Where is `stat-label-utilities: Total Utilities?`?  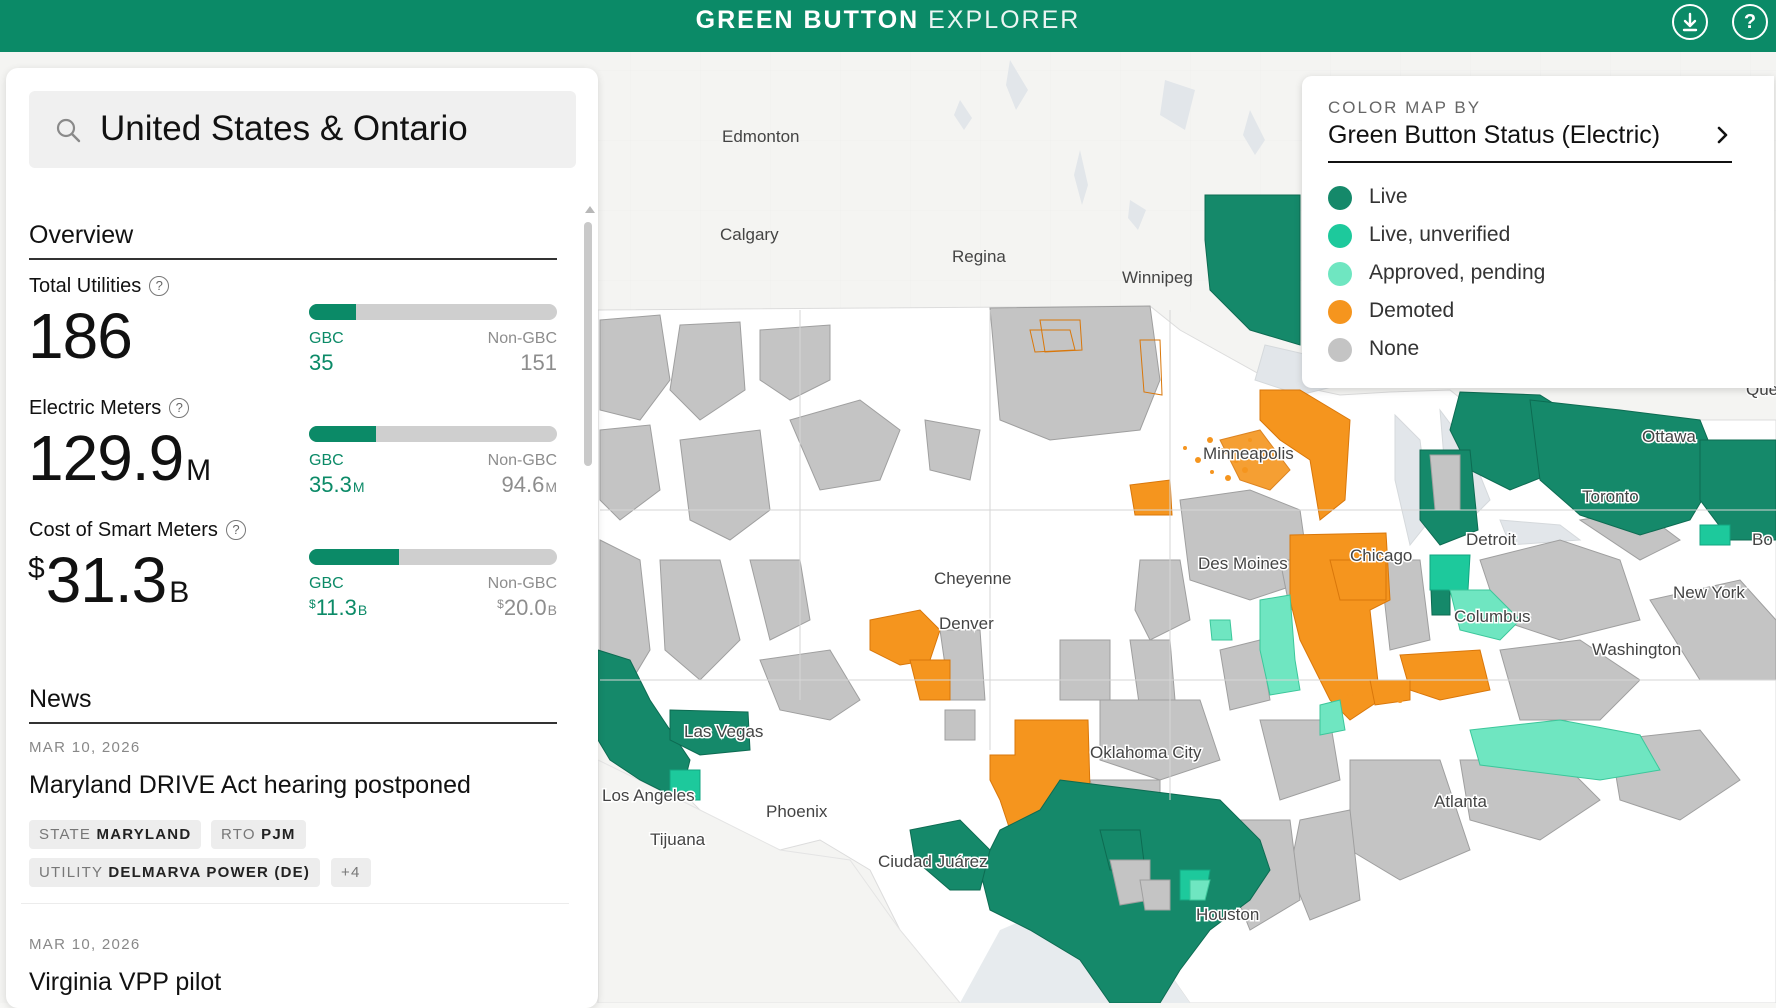
stat-label-utilities: Total Utilities? is located at coordinates (99, 286).